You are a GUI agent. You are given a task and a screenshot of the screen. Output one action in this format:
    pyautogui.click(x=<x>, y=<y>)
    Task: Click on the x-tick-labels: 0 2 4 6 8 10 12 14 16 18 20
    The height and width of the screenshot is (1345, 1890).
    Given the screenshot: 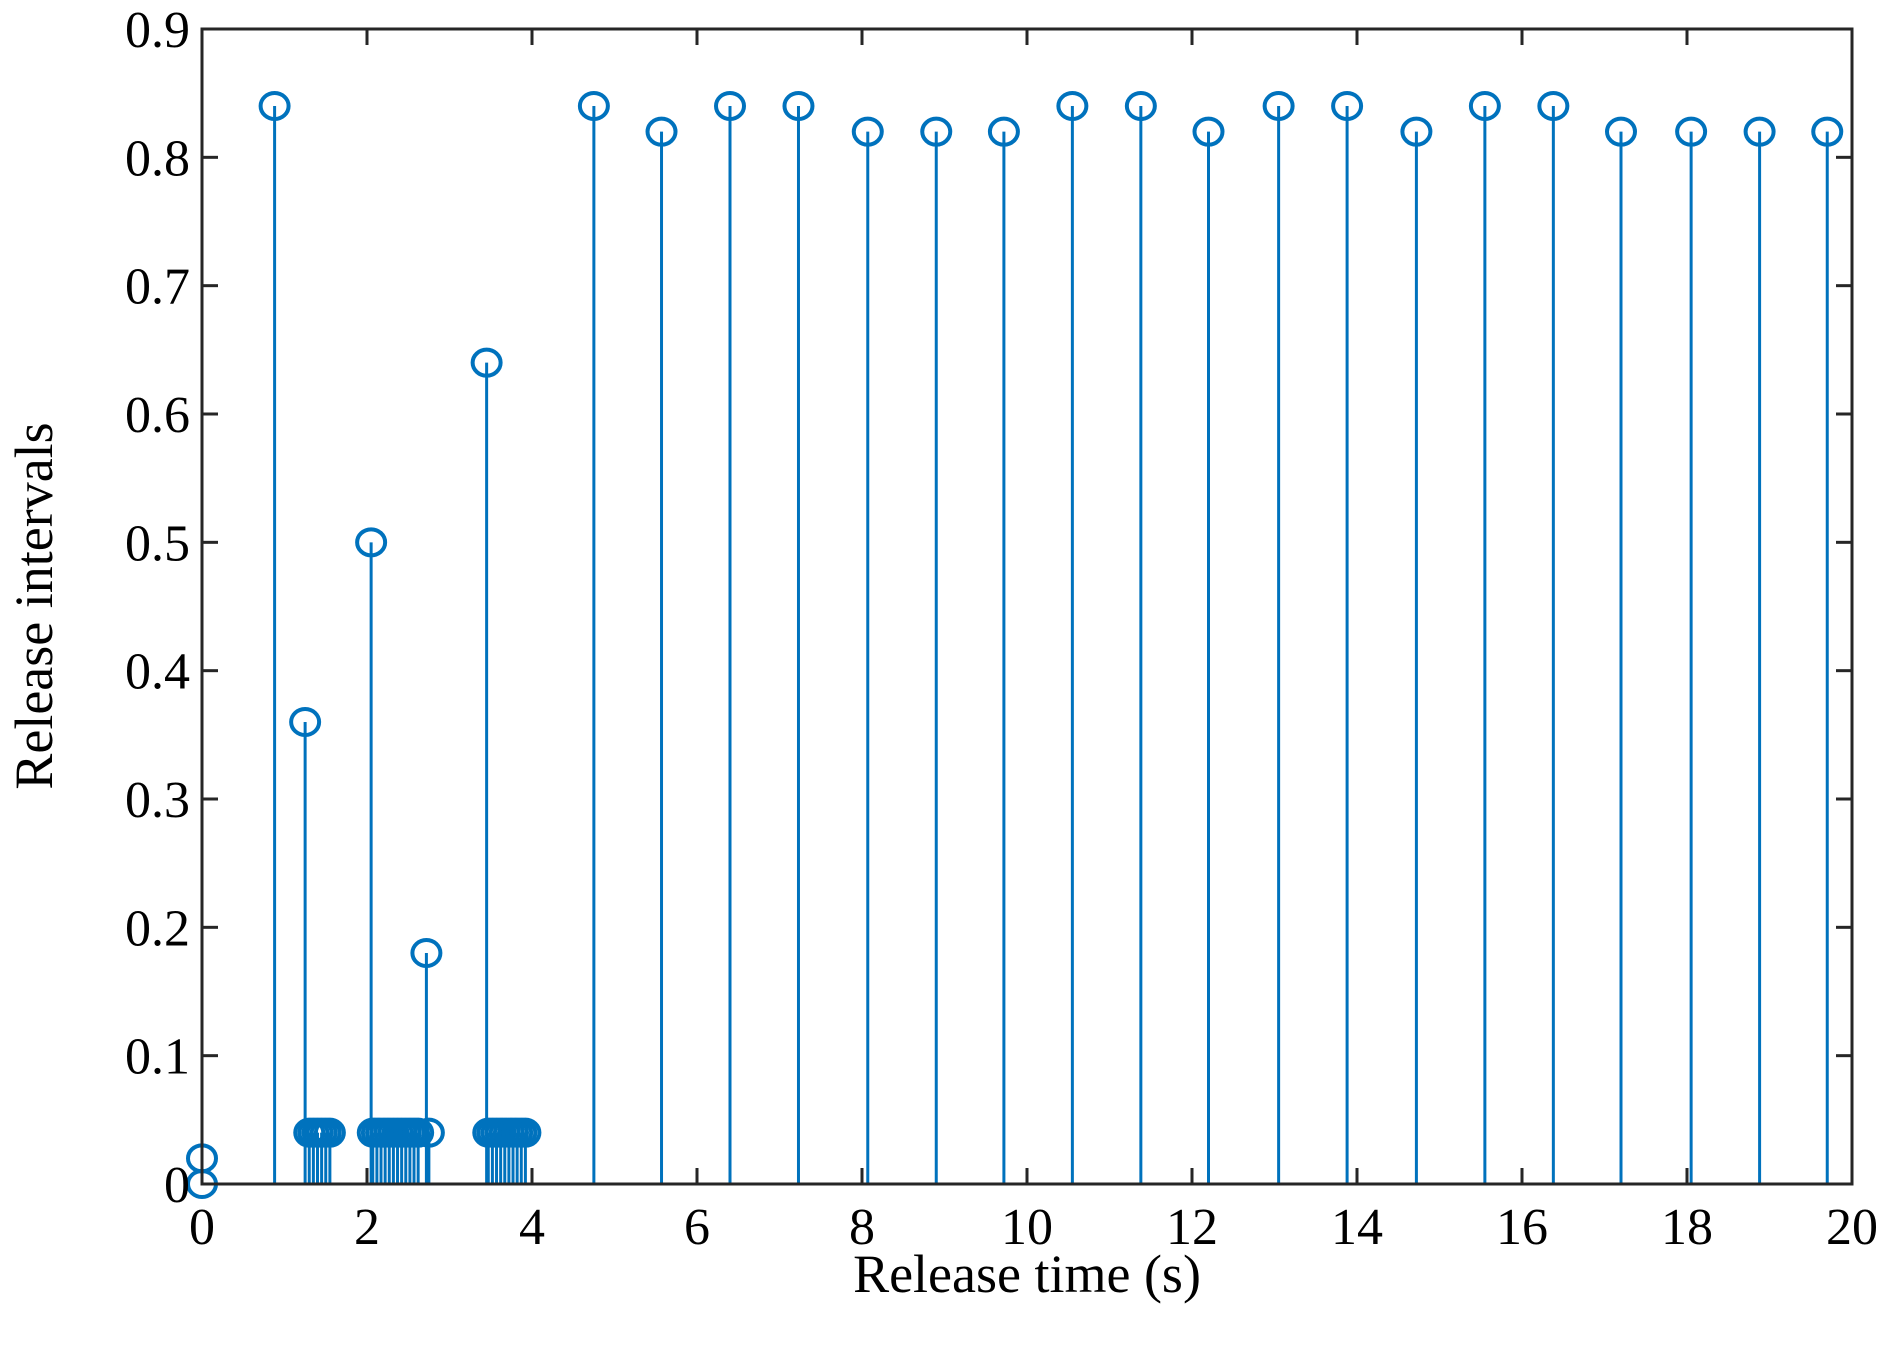 What is the action you would take?
    pyautogui.click(x=1033, y=1227)
    